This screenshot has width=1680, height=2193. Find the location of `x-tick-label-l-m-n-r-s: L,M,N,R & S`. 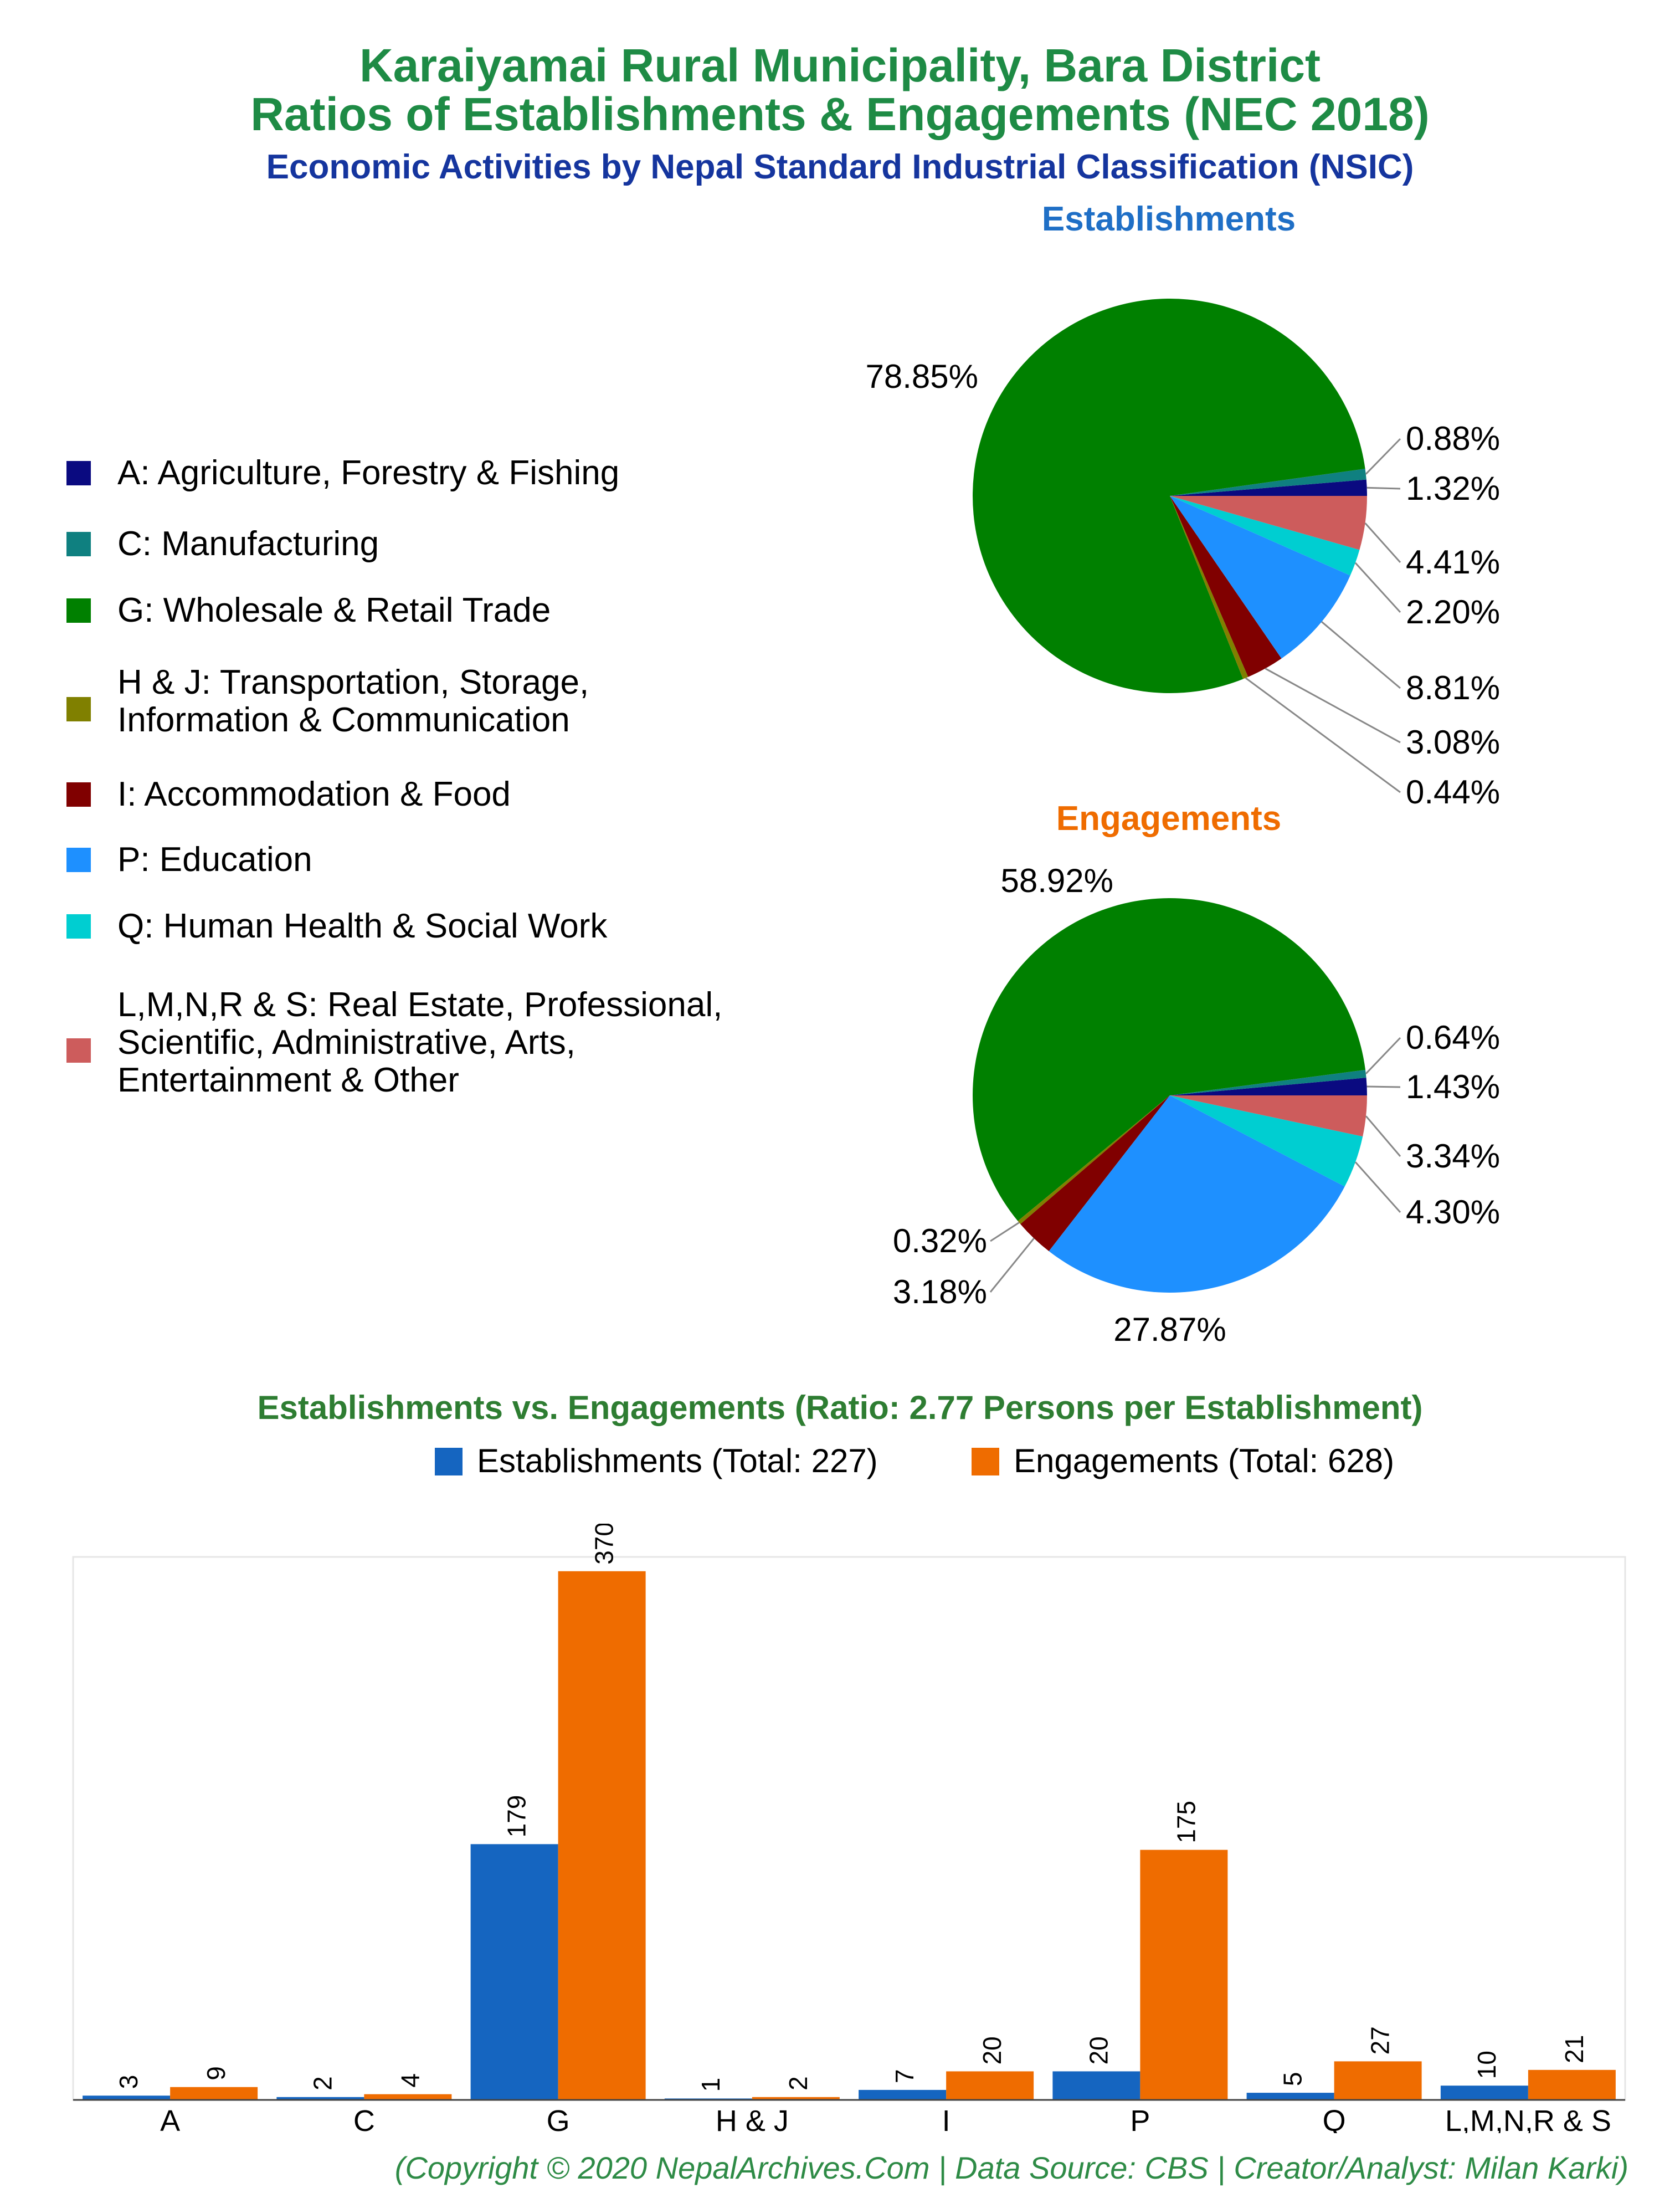

x-tick-label-l-m-n-r-s: L,M,N,R & S is located at coordinates (1528, 2118).